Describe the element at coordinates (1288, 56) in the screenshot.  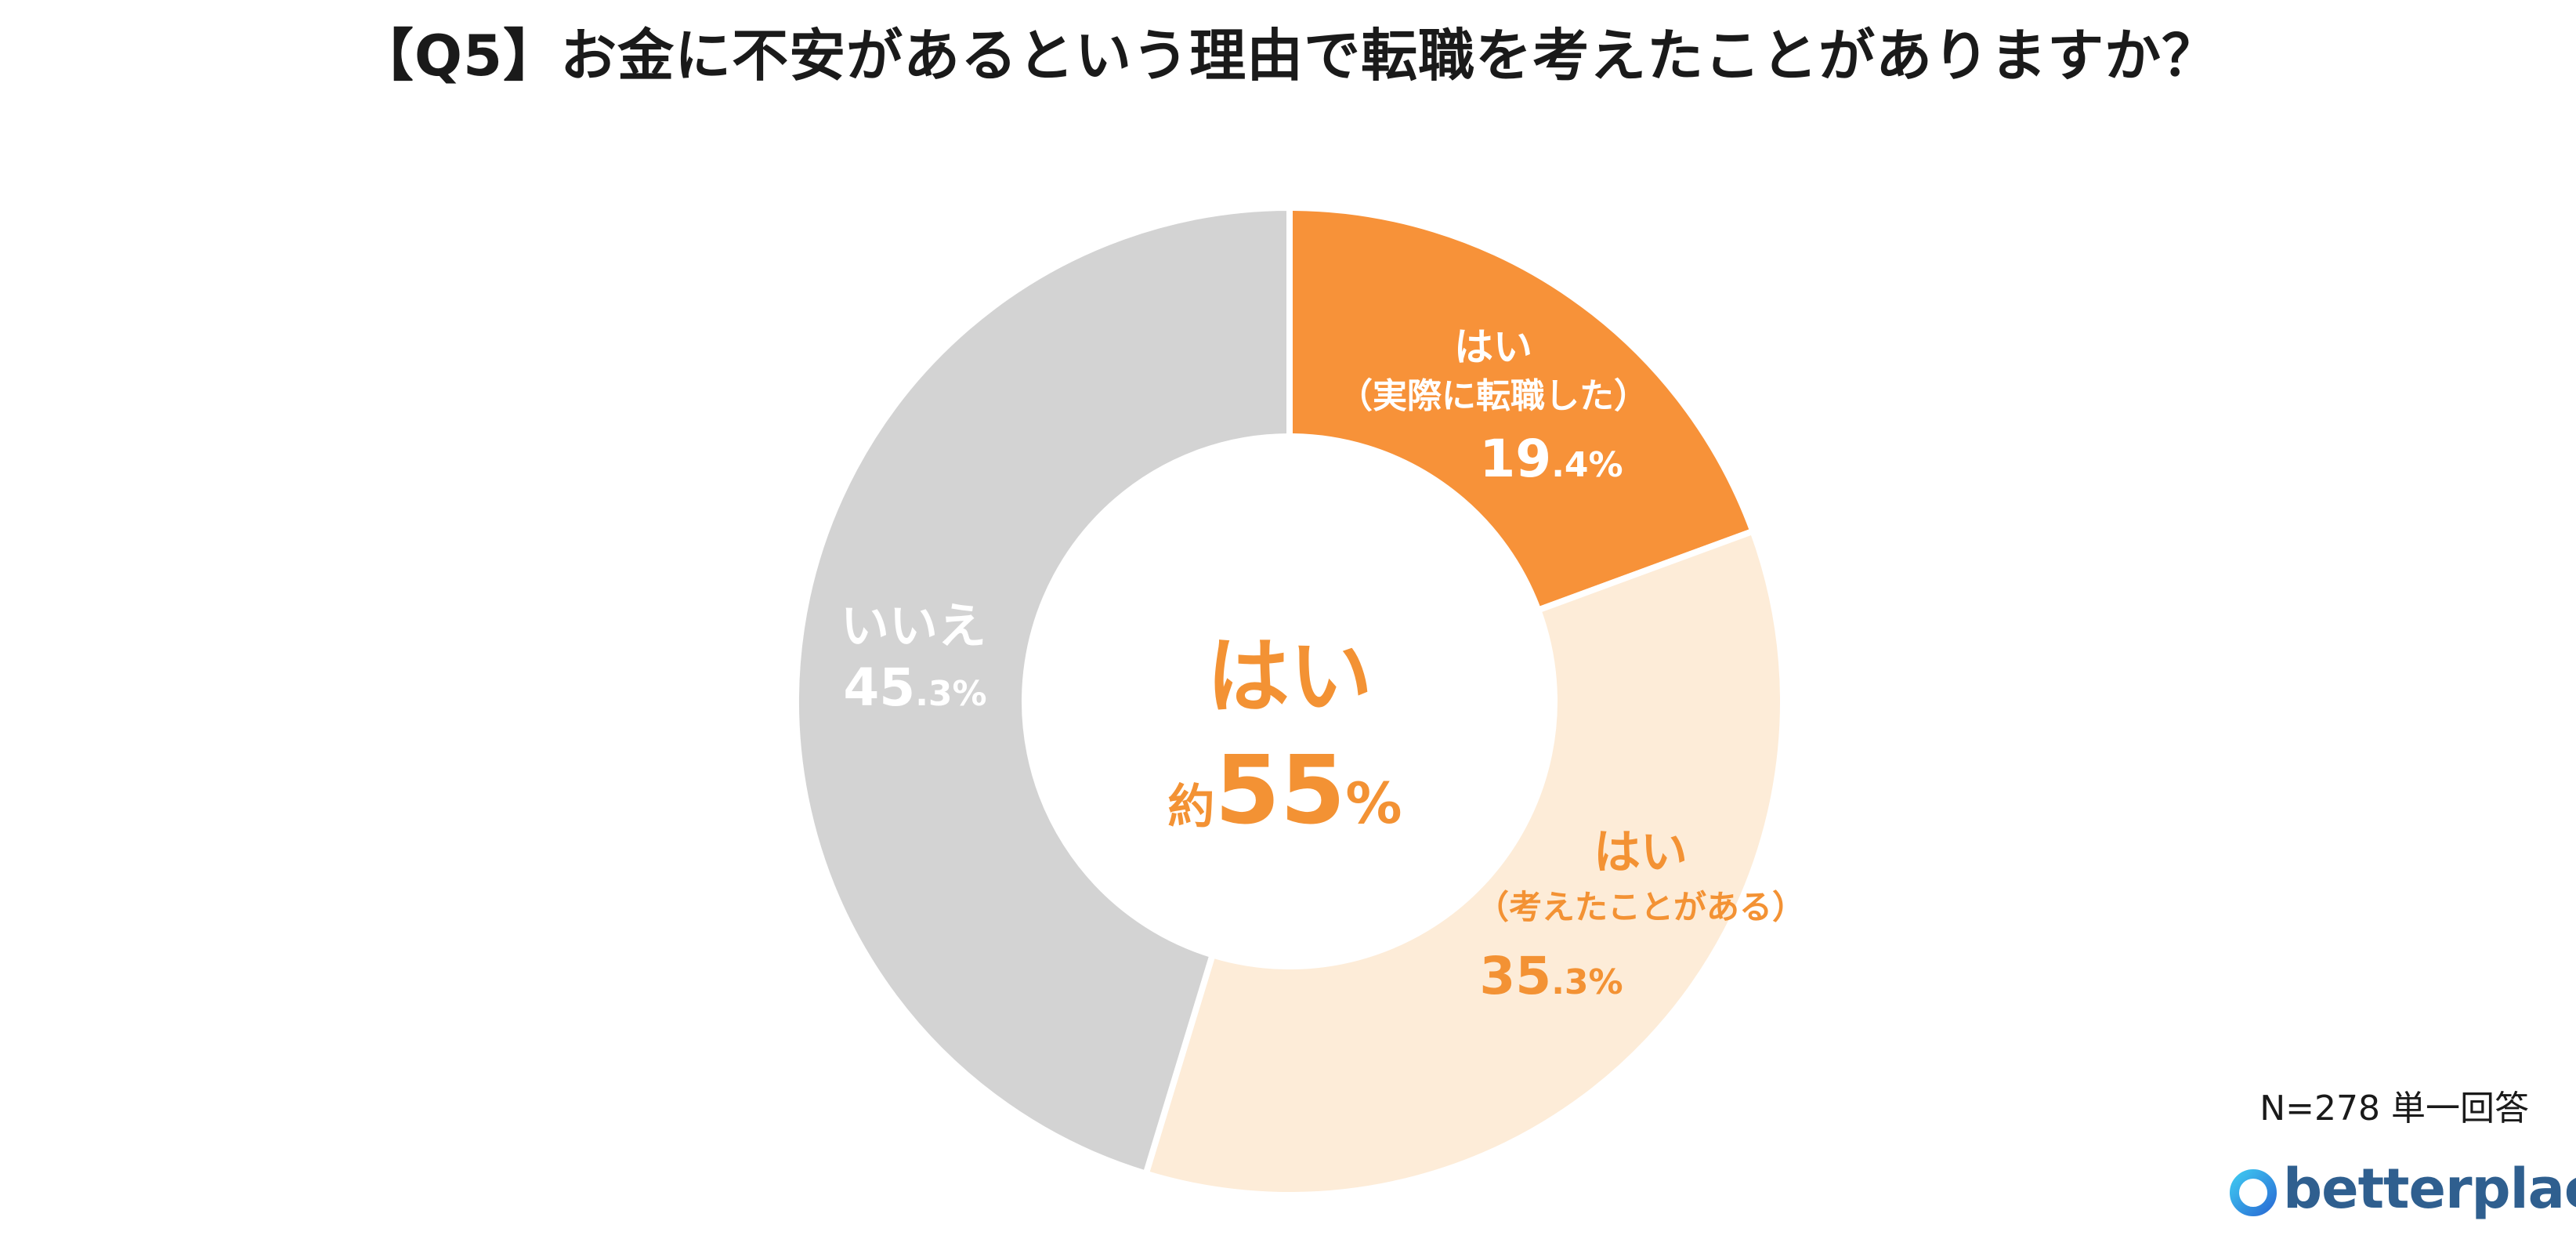
I see `chart-title: 【Q5】お金に不安があるという理由で転職を考えたことがありますか？` at that location.